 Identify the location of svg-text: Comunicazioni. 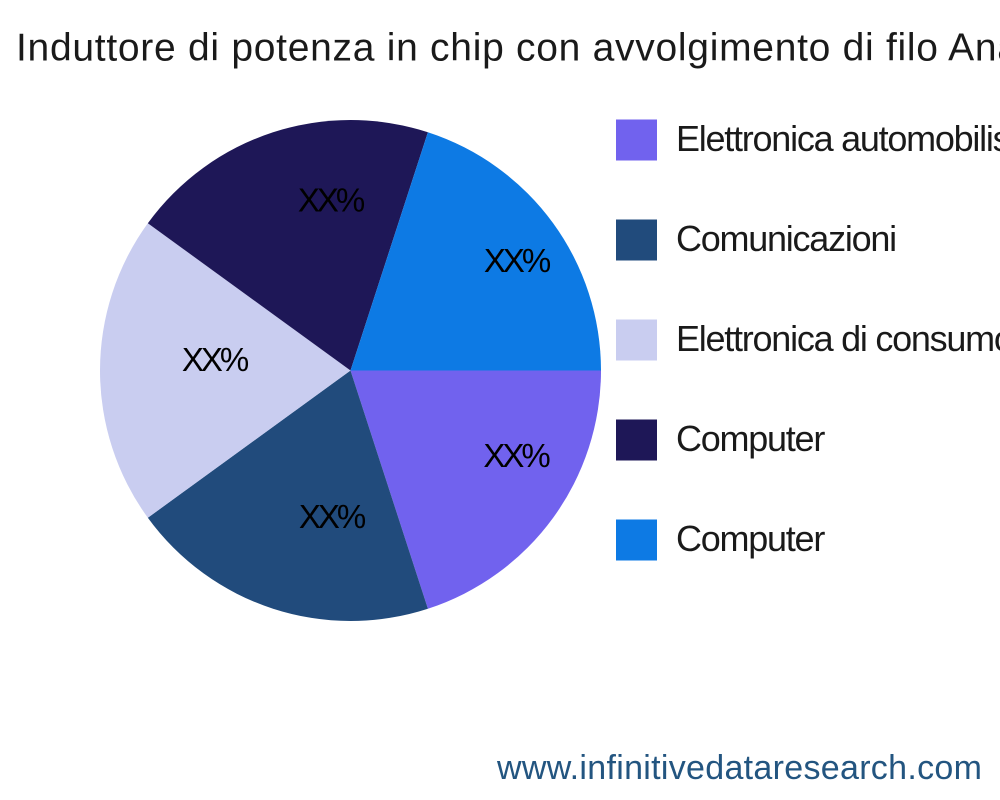
(786, 238).